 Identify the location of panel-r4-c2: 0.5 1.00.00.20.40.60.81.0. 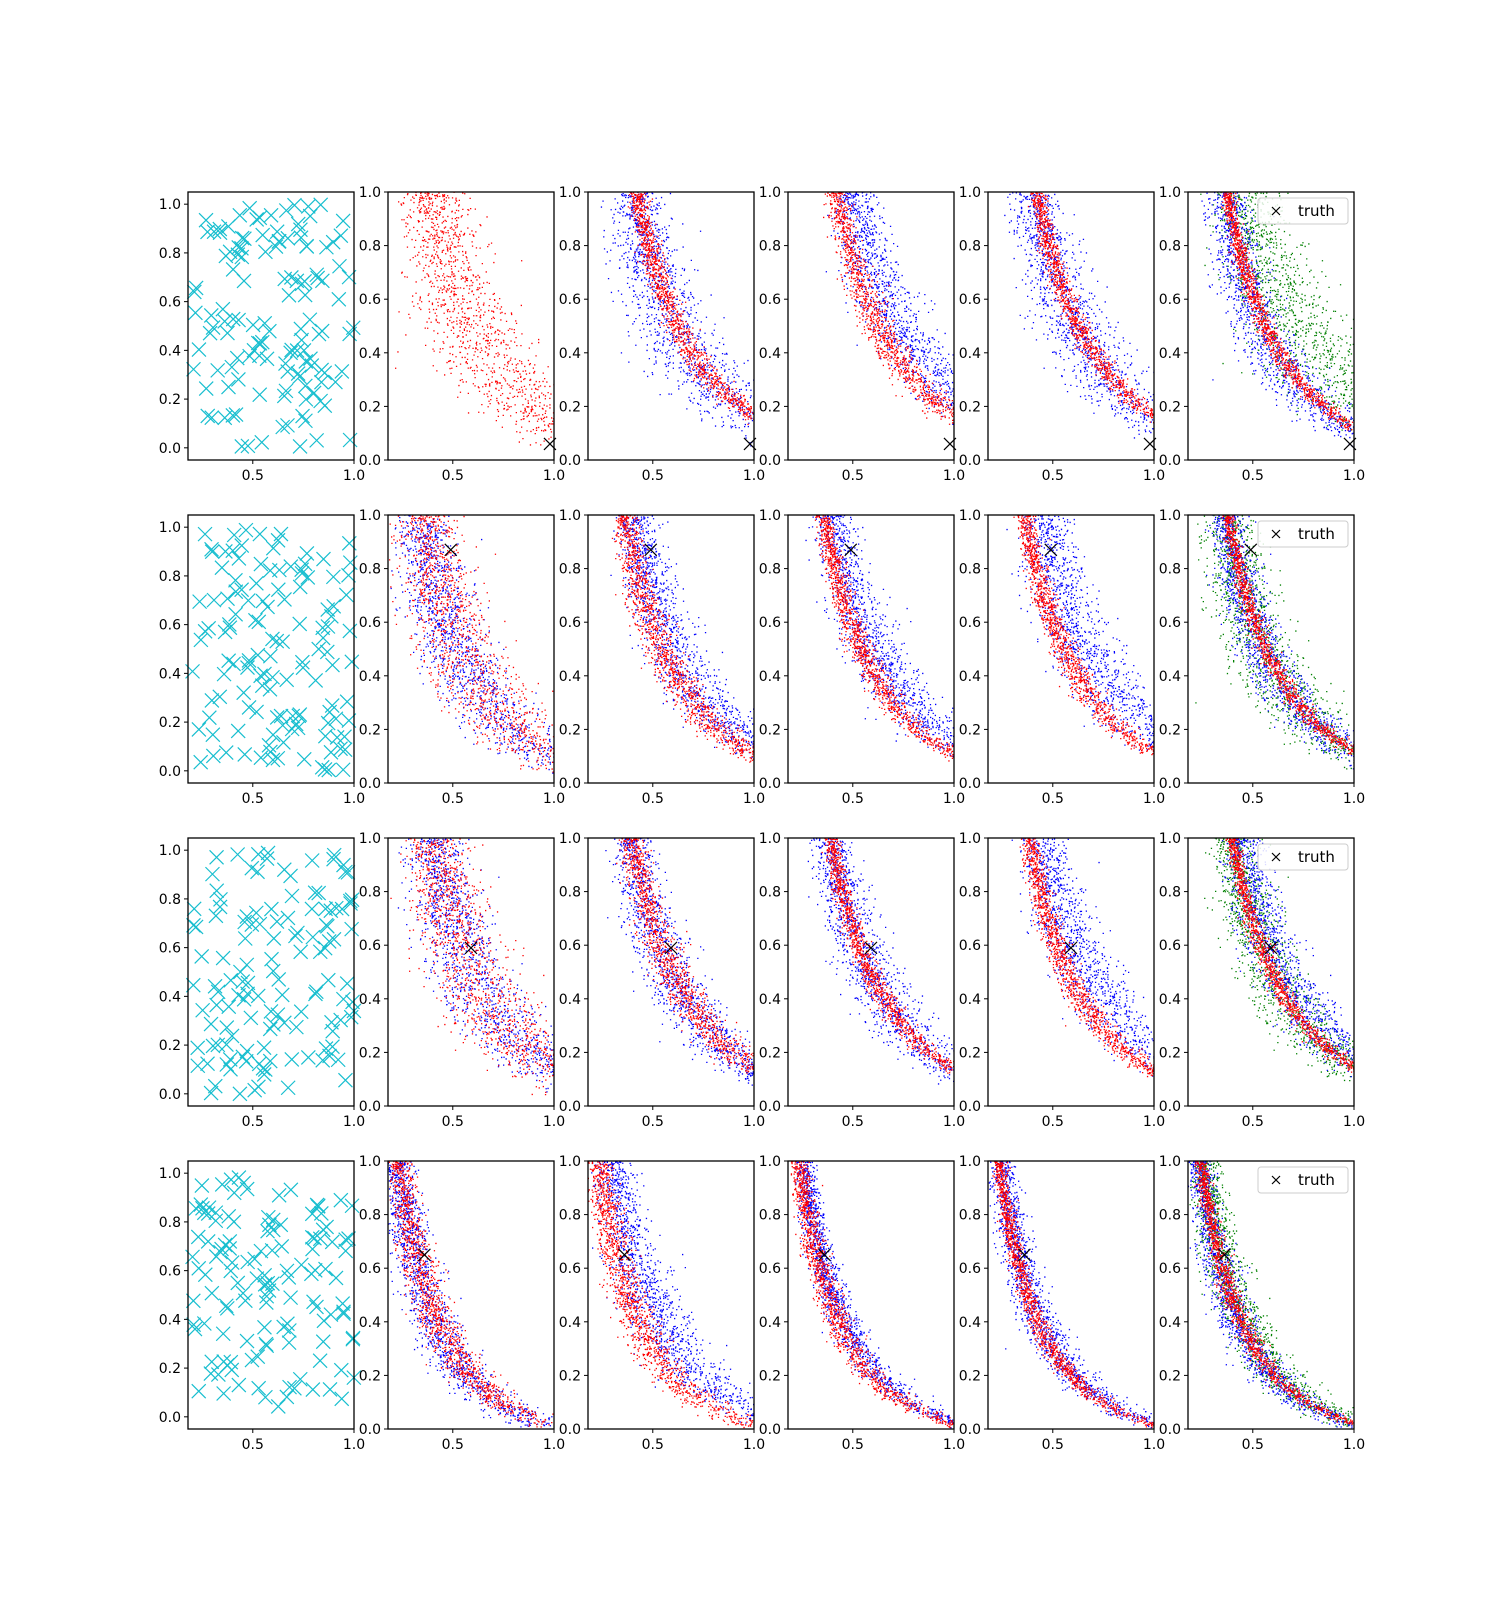
(476, 1303).